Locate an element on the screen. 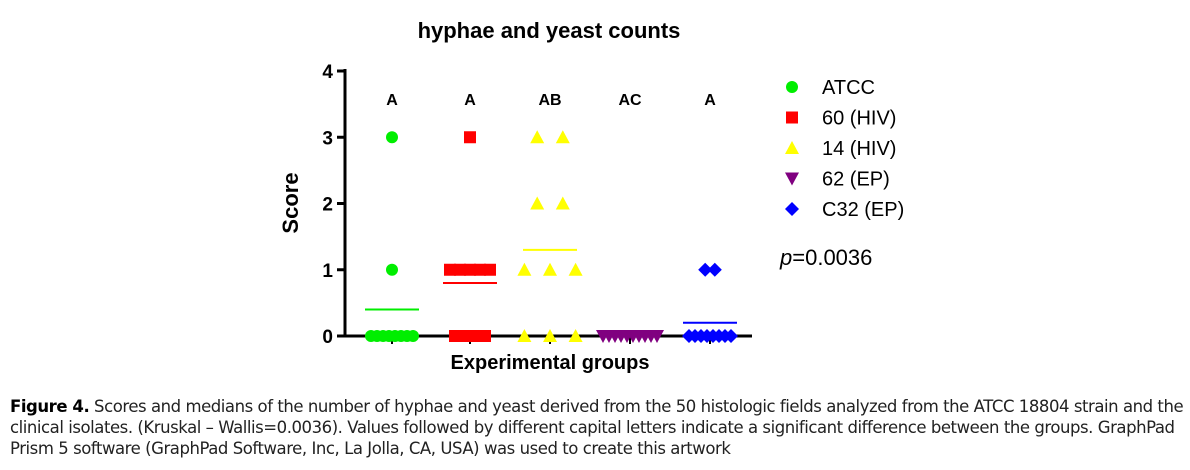 This screenshot has height=470, width=1190. y-tick-label: 4 is located at coordinates (327, 72).